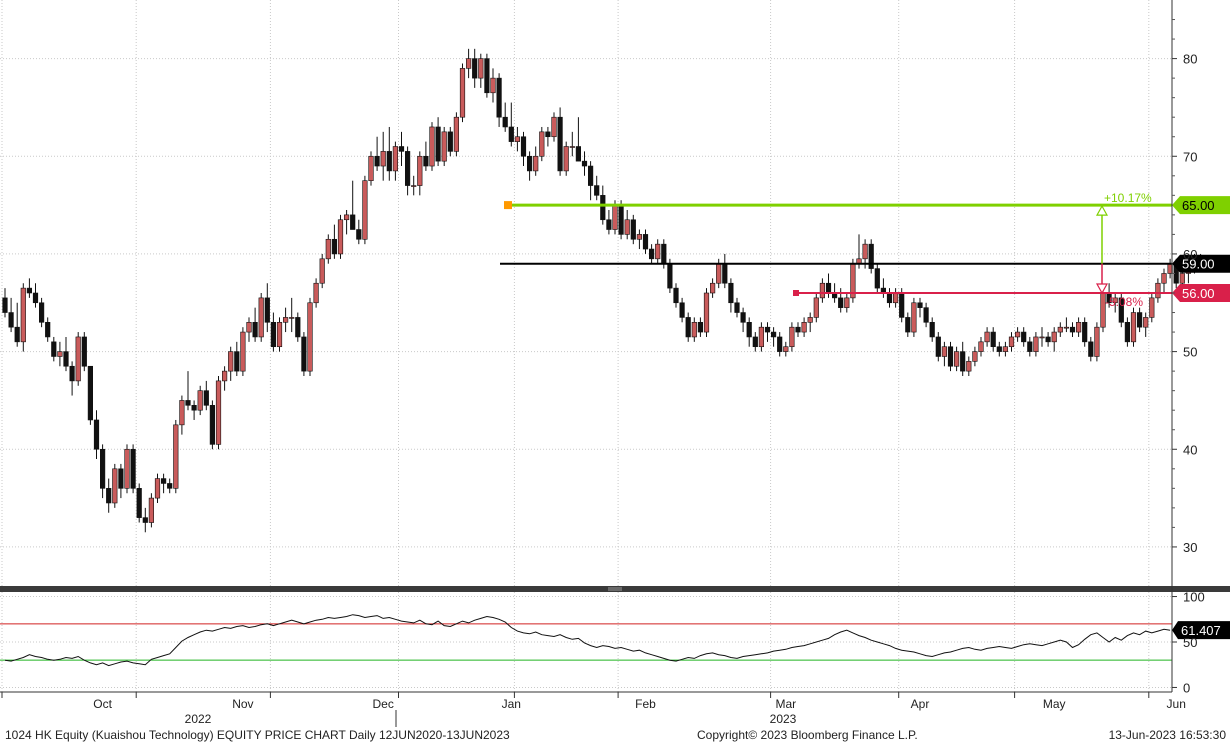  Describe the element at coordinates (807, 735) in the screenshot. I see `footer-copyright: Copyright© 2023 Bloomberg Finance L.P.` at that location.